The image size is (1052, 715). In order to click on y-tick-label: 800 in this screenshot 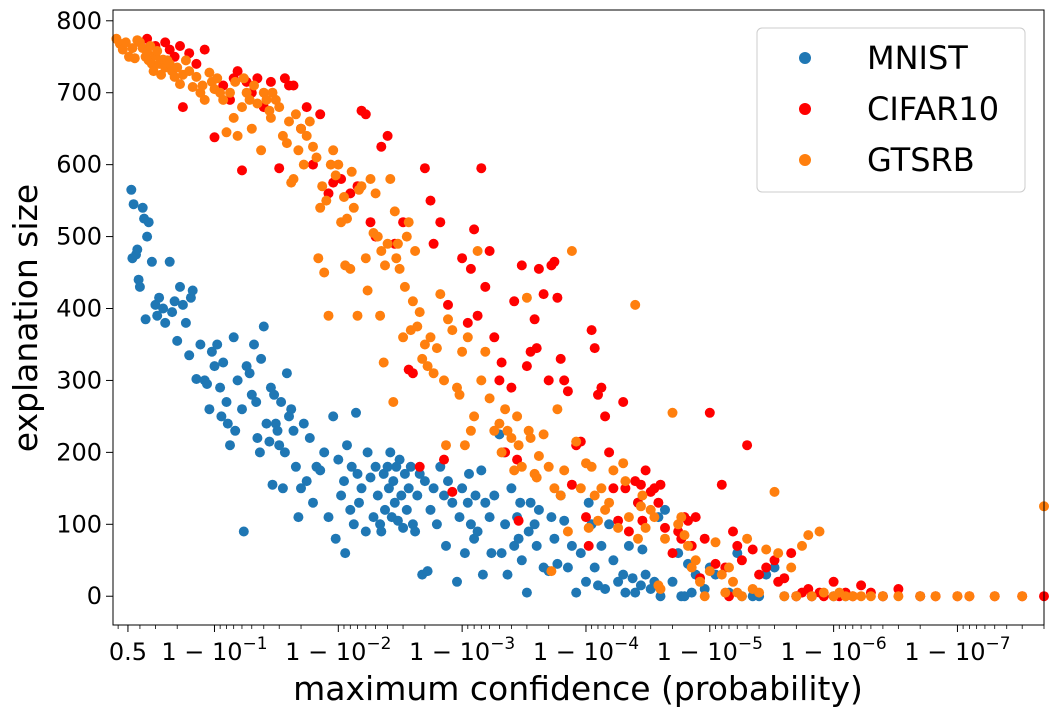, I will do `click(79, 21)`.